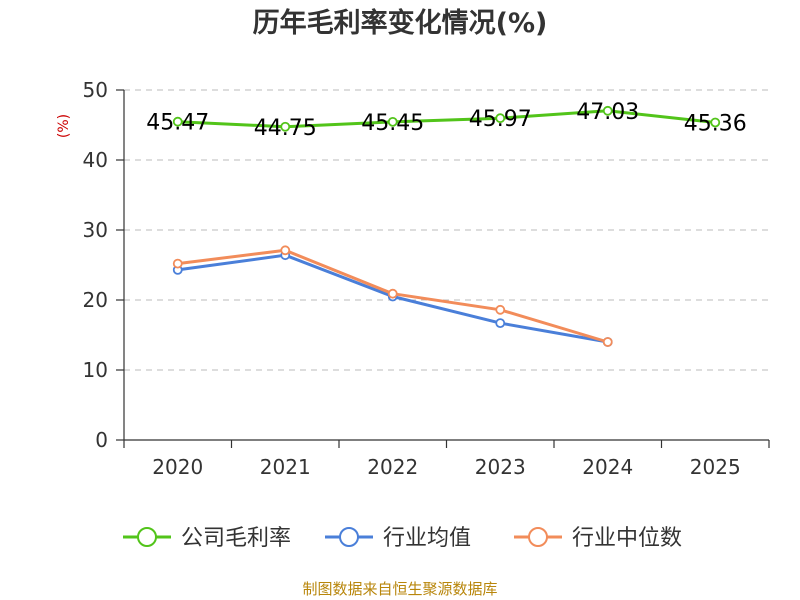 This screenshot has height=600, width=800. What do you see at coordinates (500, 309) in the screenshot?
I see `data-point-2-2023` at bounding box center [500, 309].